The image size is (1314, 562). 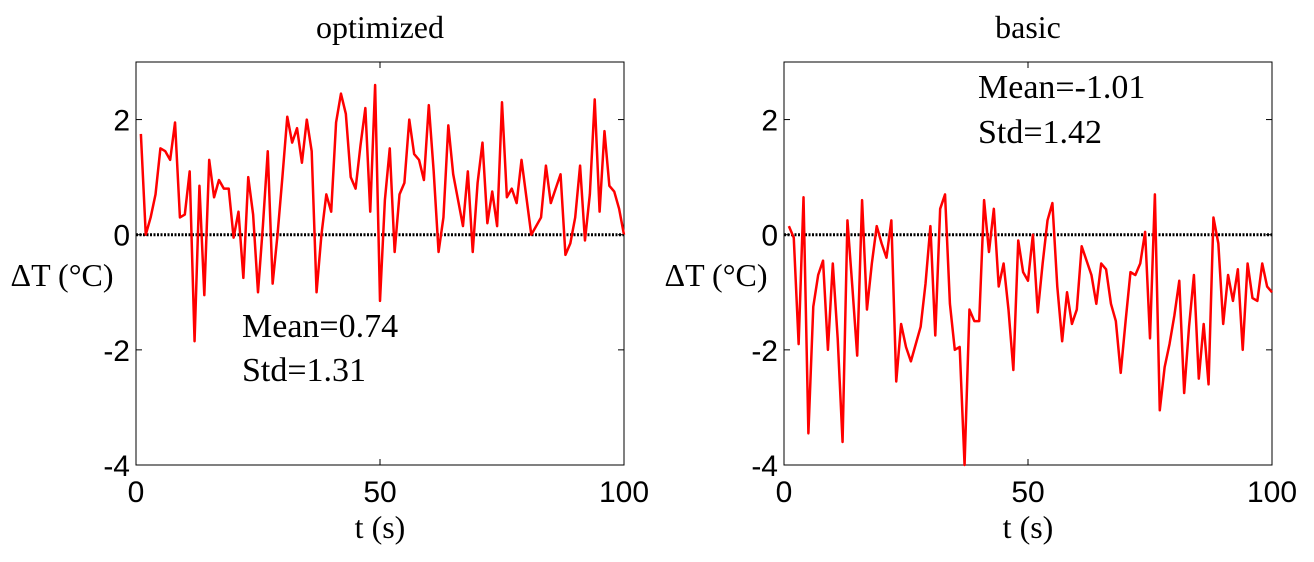 I want to click on annotation: Std=1.31, so click(x=304, y=370).